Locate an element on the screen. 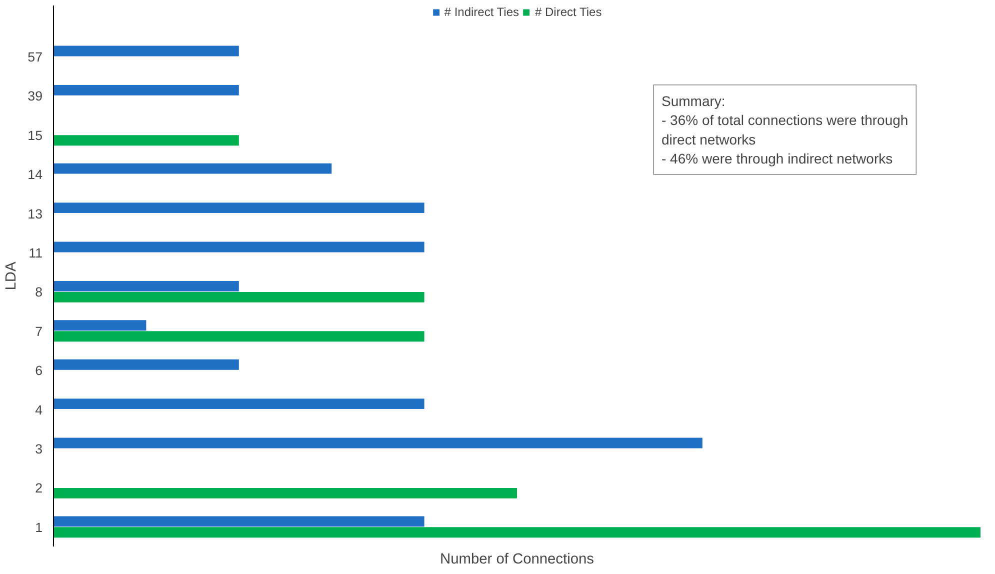 Image resolution: width=995 pixels, height=574 pixels. y-tick-label: 7 is located at coordinates (39, 331).